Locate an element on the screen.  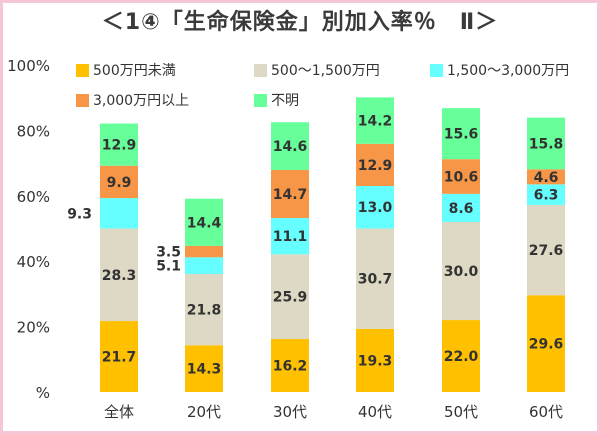
data-label: 15.6 is located at coordinates (461, 135).